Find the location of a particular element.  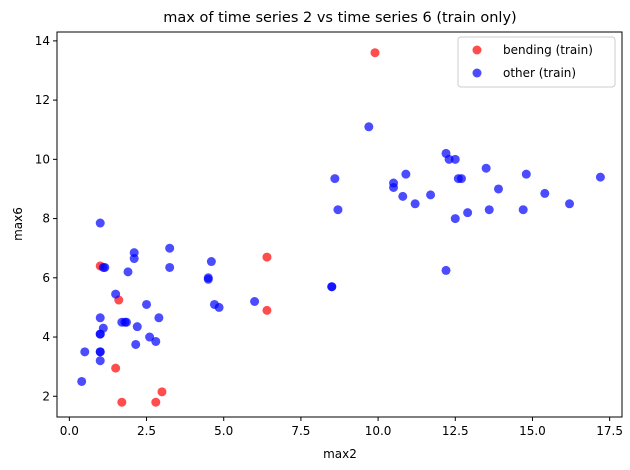

y-tick-label: 10 is located at coordinates (42, 159).